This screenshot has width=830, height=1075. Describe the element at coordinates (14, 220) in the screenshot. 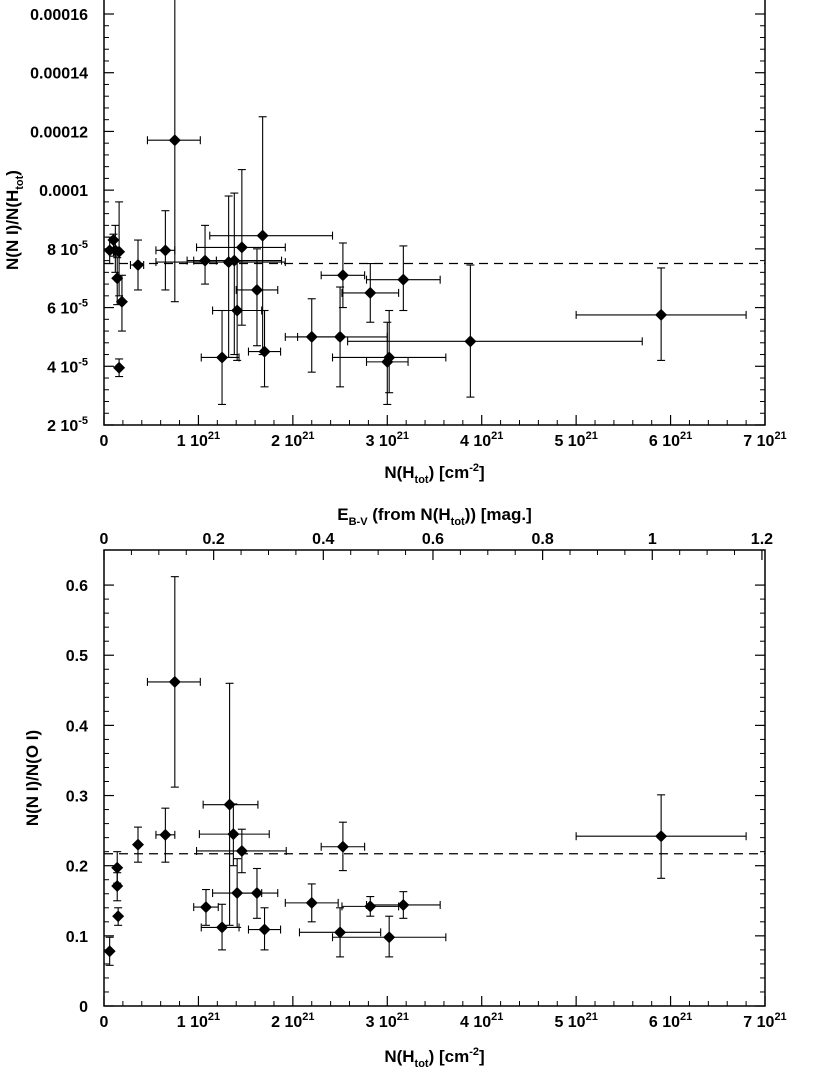

I see `y-axis-label: N(N I)/N(Htot)` at that location.